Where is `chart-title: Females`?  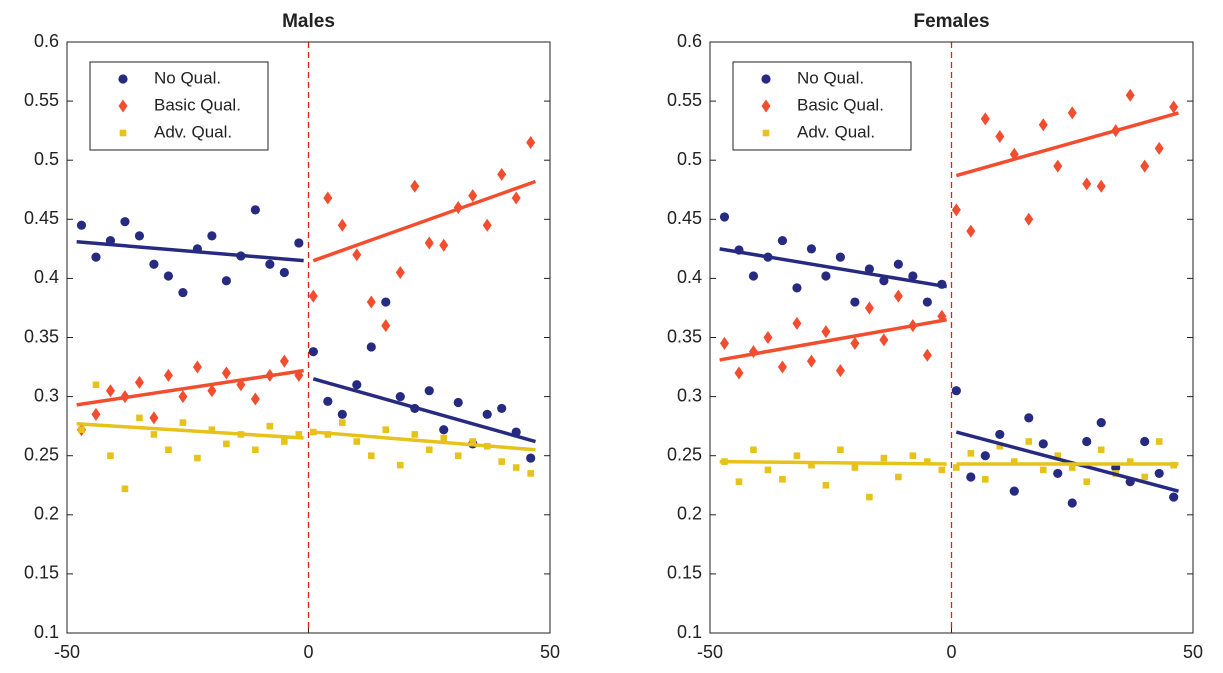 chart-title: Females is located at coordinates (951, 21).